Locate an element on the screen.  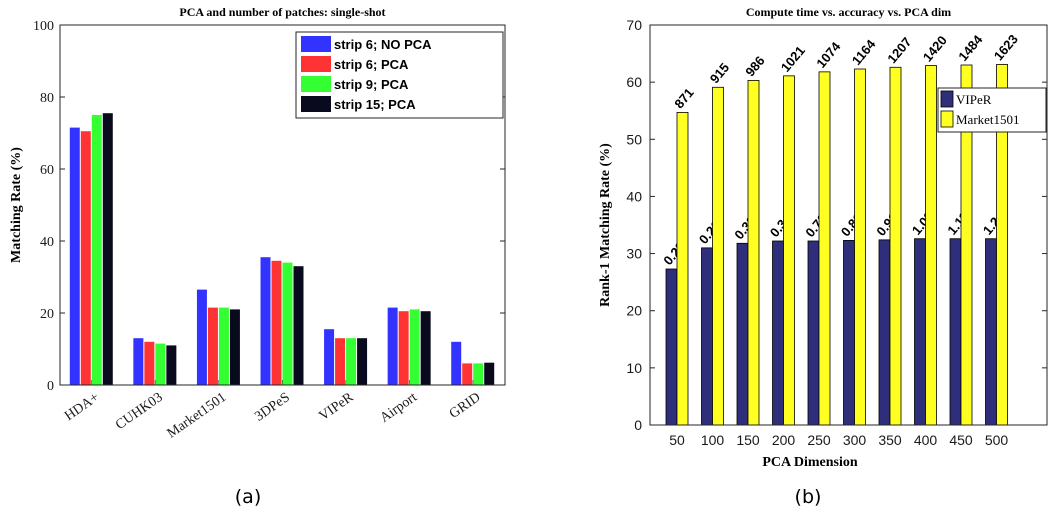
y-tick-label: 10 is located at coordinates (634, 368).